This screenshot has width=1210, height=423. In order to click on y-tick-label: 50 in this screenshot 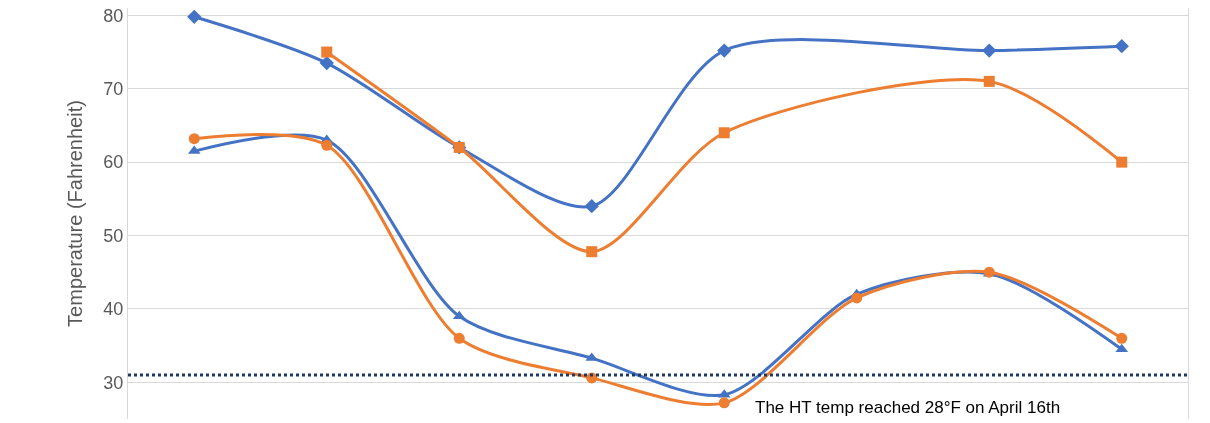, I will do `click(113, 235)`.